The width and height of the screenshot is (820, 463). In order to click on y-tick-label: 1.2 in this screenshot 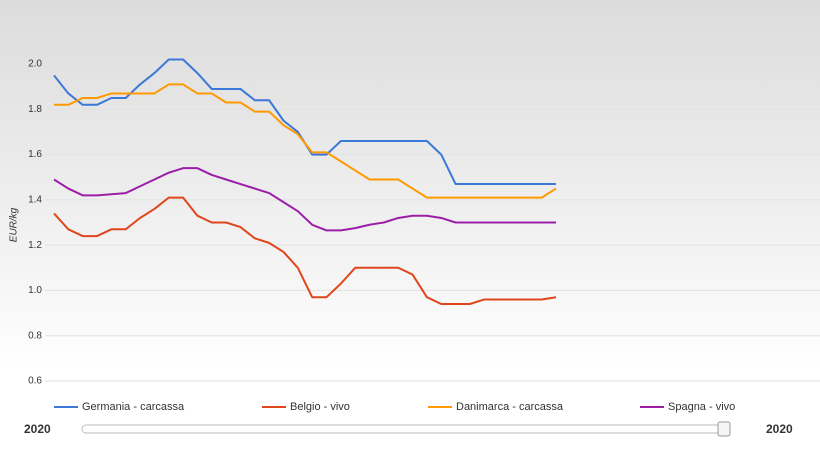, I will do `click(35, 245)`.